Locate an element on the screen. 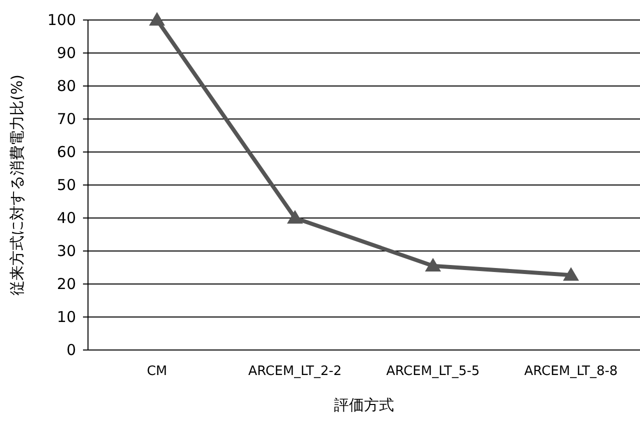  y-tick-label: 20 is located at coordinates (66, 284).